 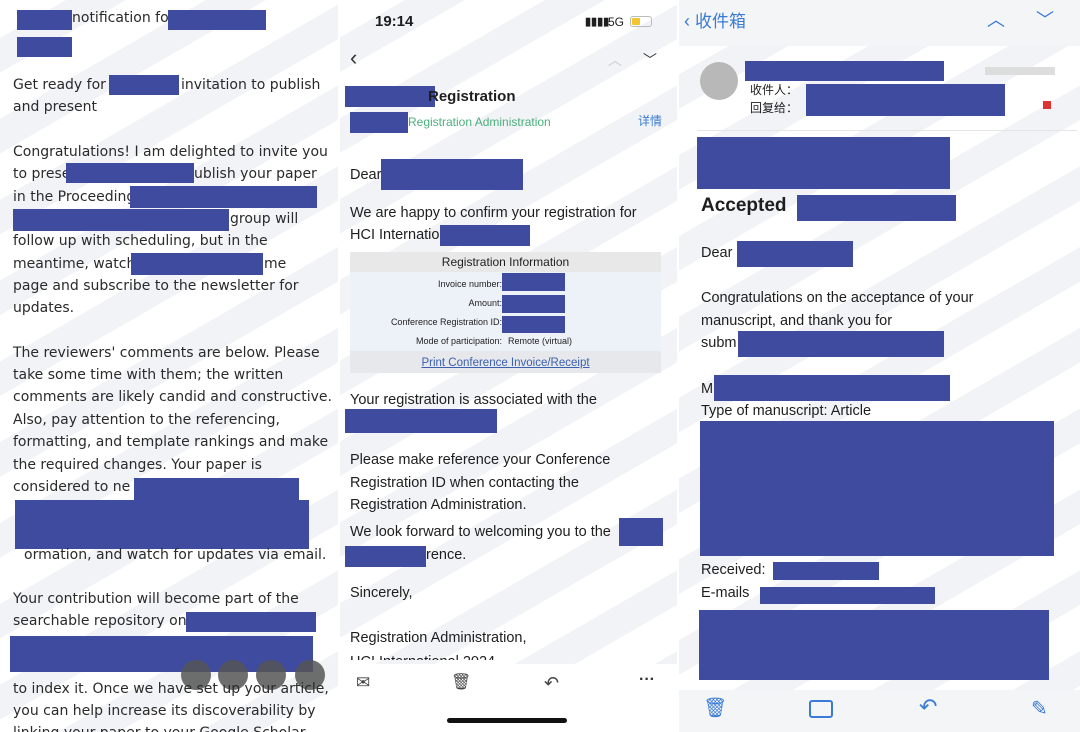 What do you see at coordinates (196, 675) in the screenshot?
I see `share-button` at bounding box center [196, 675].